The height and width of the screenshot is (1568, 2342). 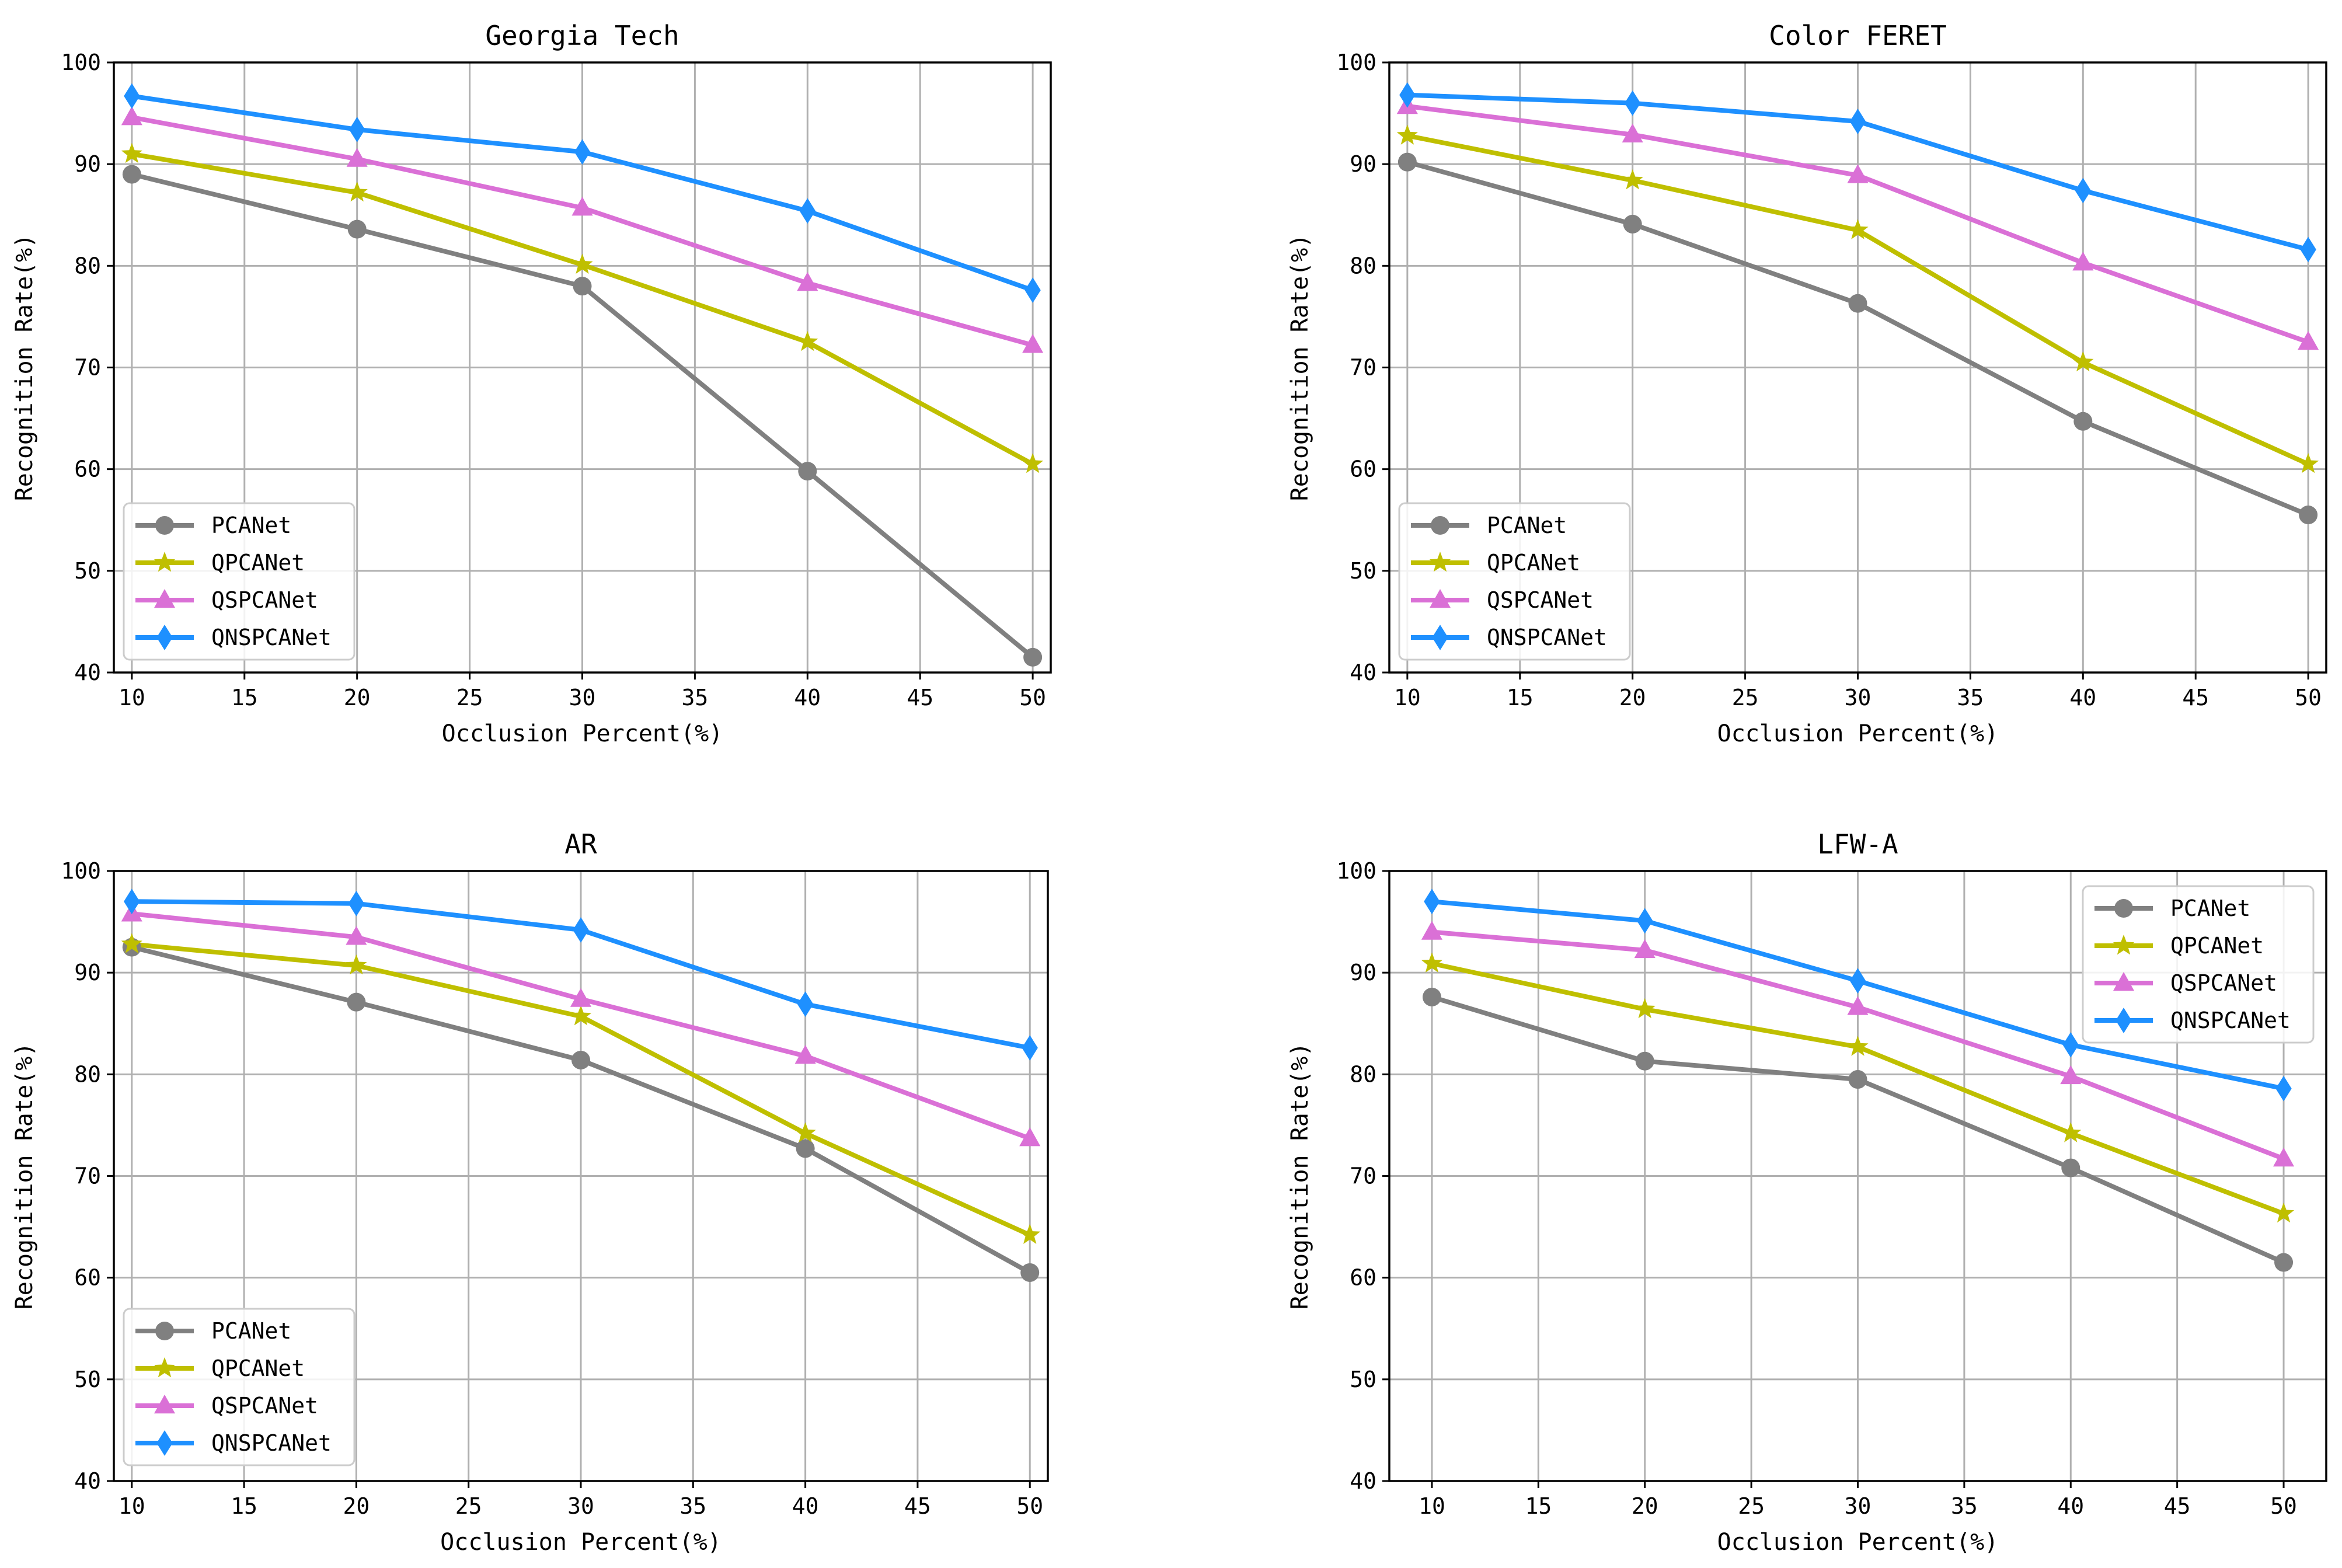 I want to click on y-tick-label: 50, so click(x=1363, y=1379).